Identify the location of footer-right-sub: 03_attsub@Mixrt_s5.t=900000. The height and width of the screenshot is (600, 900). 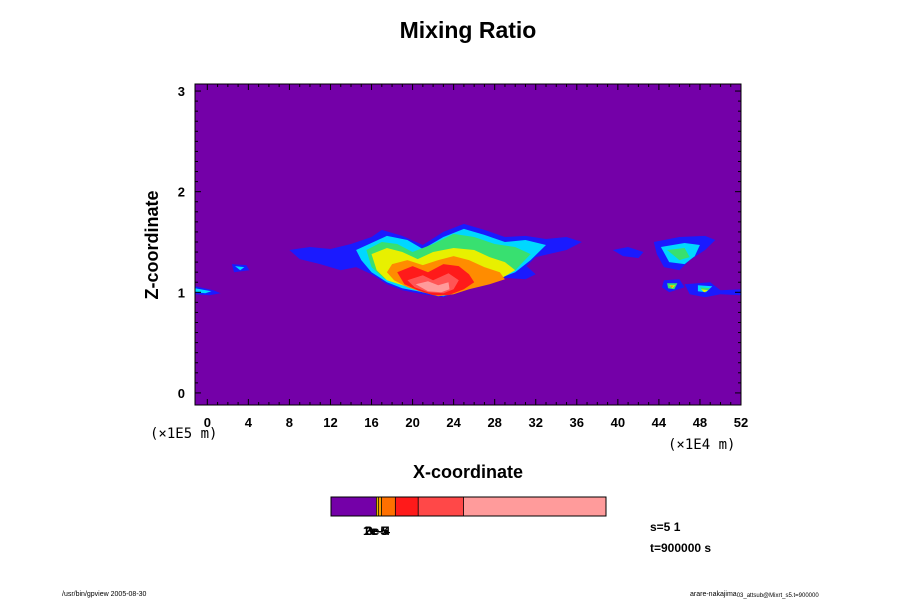
(778, 596).